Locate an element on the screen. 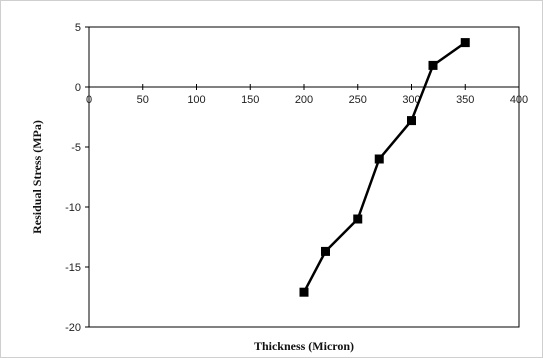 The width and height of the screenshot is (543, 358). y-tick-label: -10 is located at coordinates (73, 208).